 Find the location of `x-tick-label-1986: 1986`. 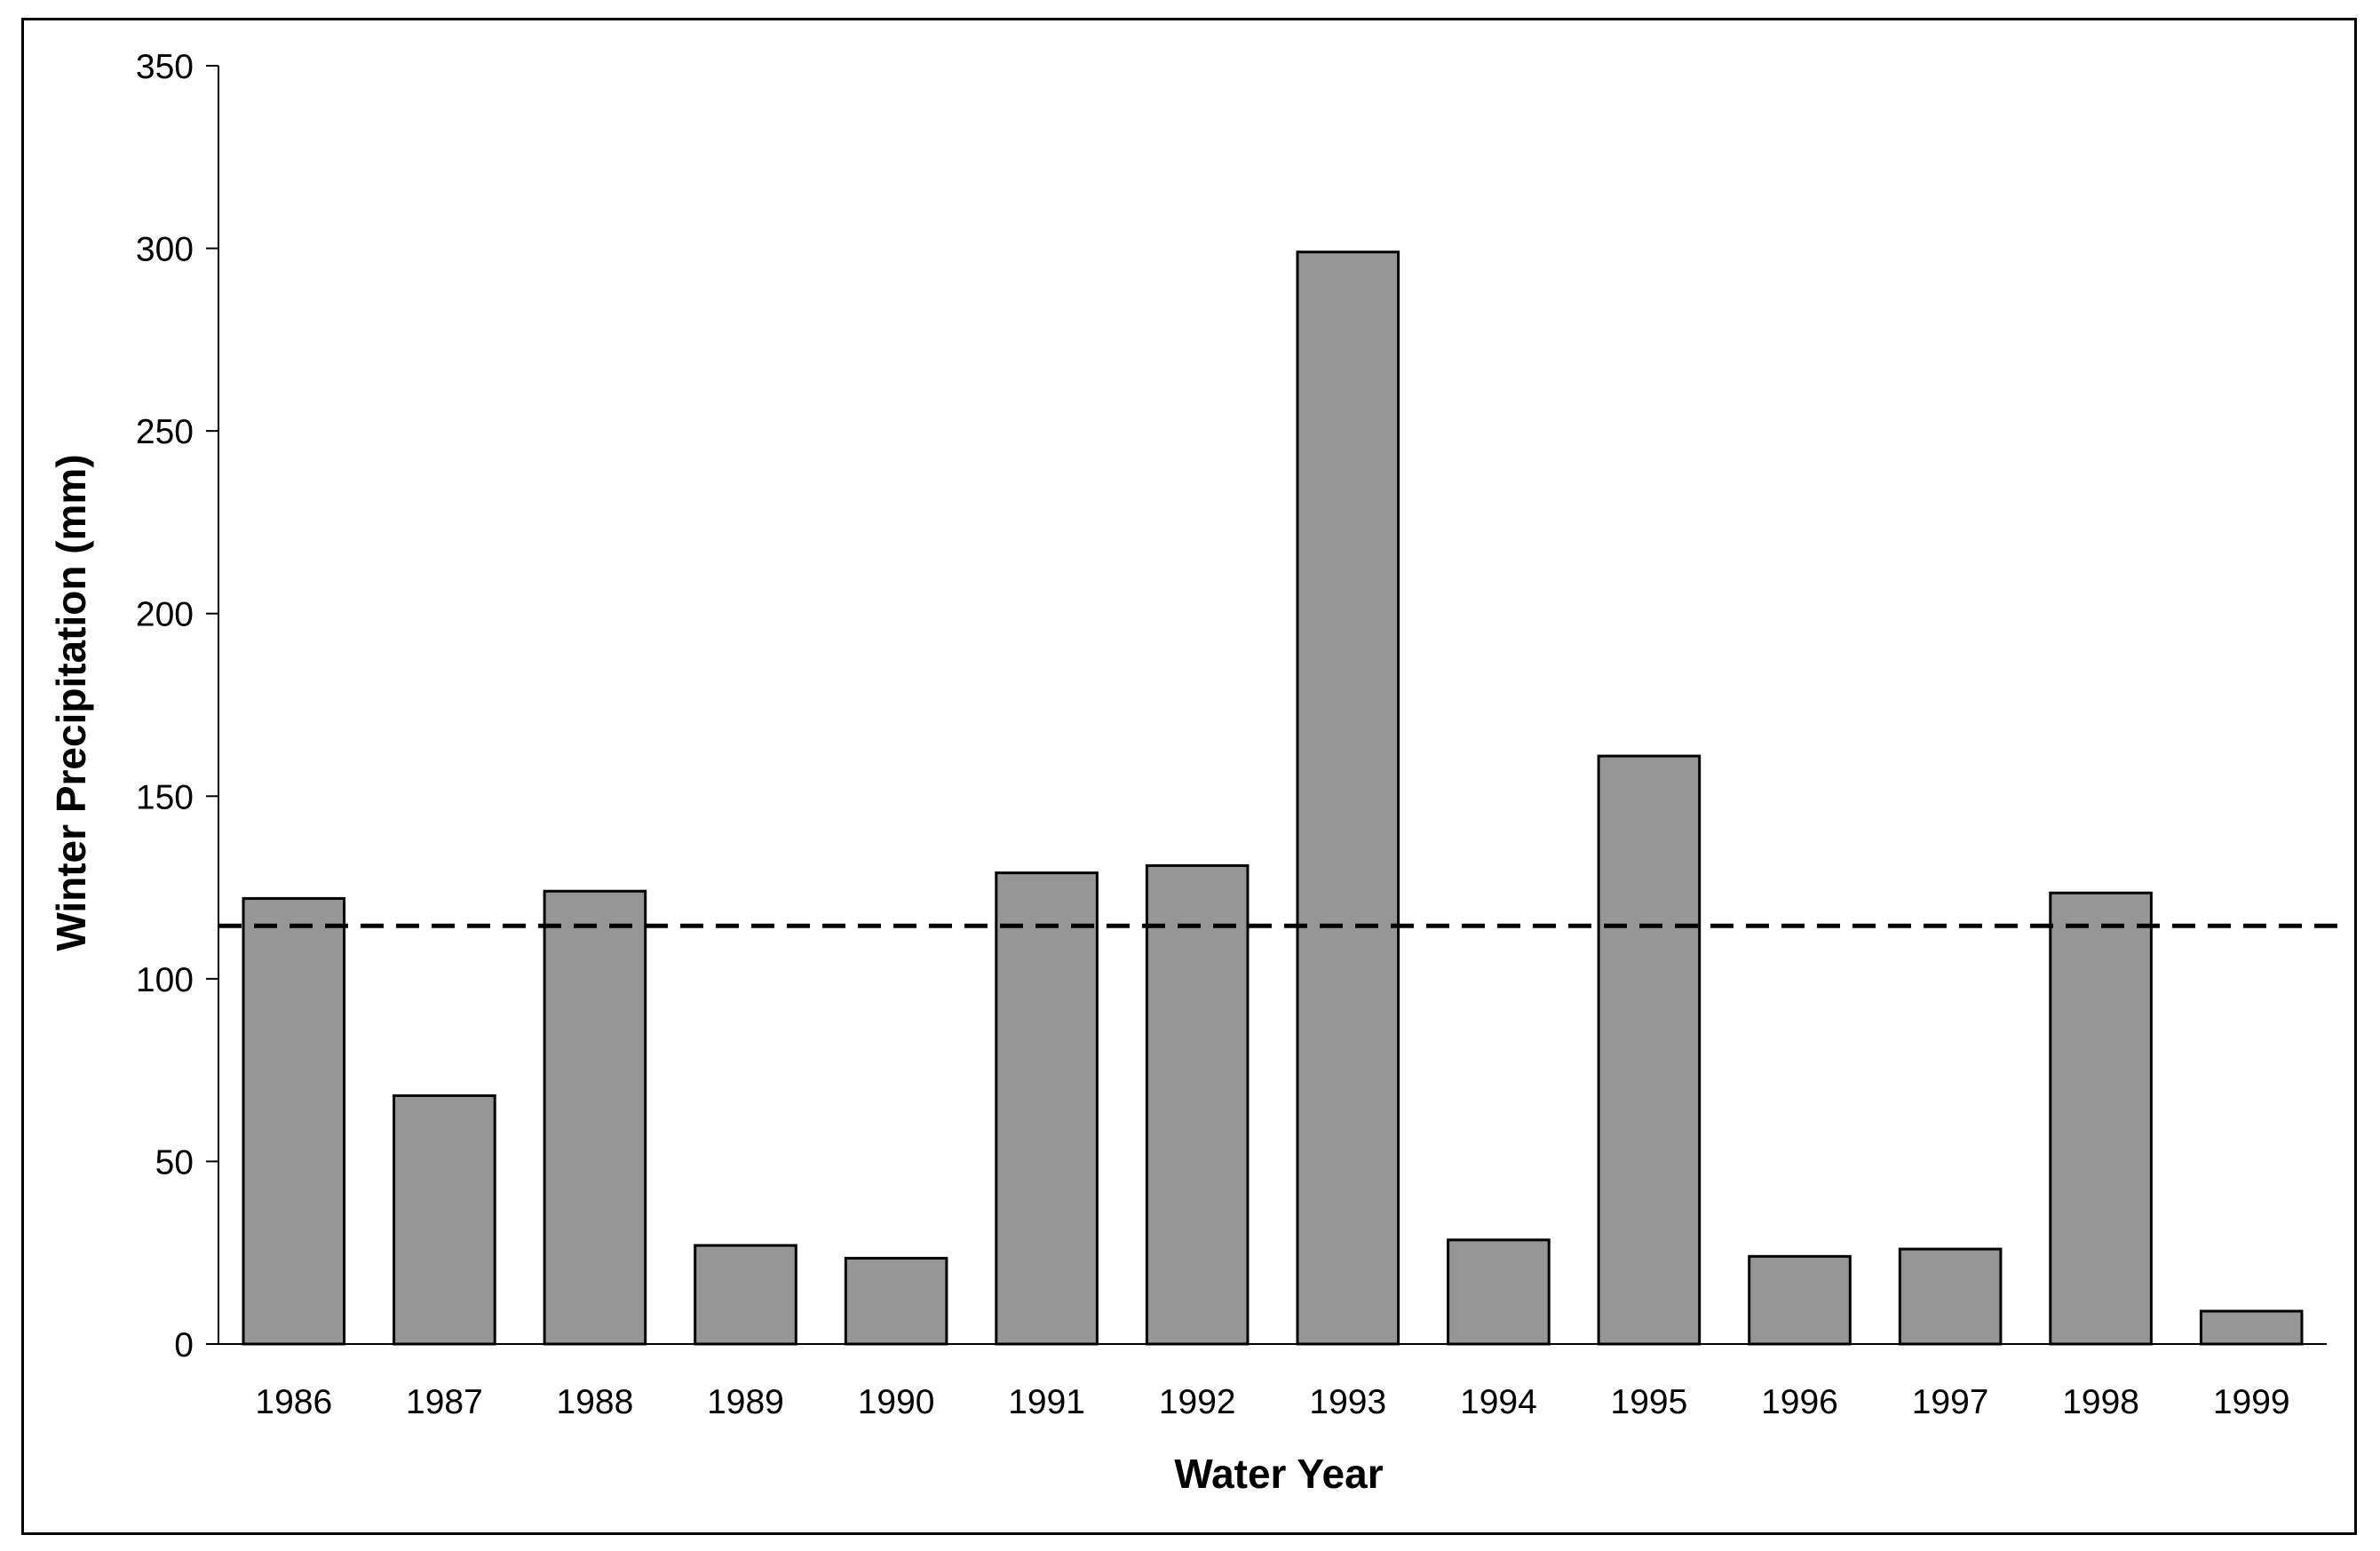

x-tick-label-1986: 1986 is located at coordinates (293, 1402).